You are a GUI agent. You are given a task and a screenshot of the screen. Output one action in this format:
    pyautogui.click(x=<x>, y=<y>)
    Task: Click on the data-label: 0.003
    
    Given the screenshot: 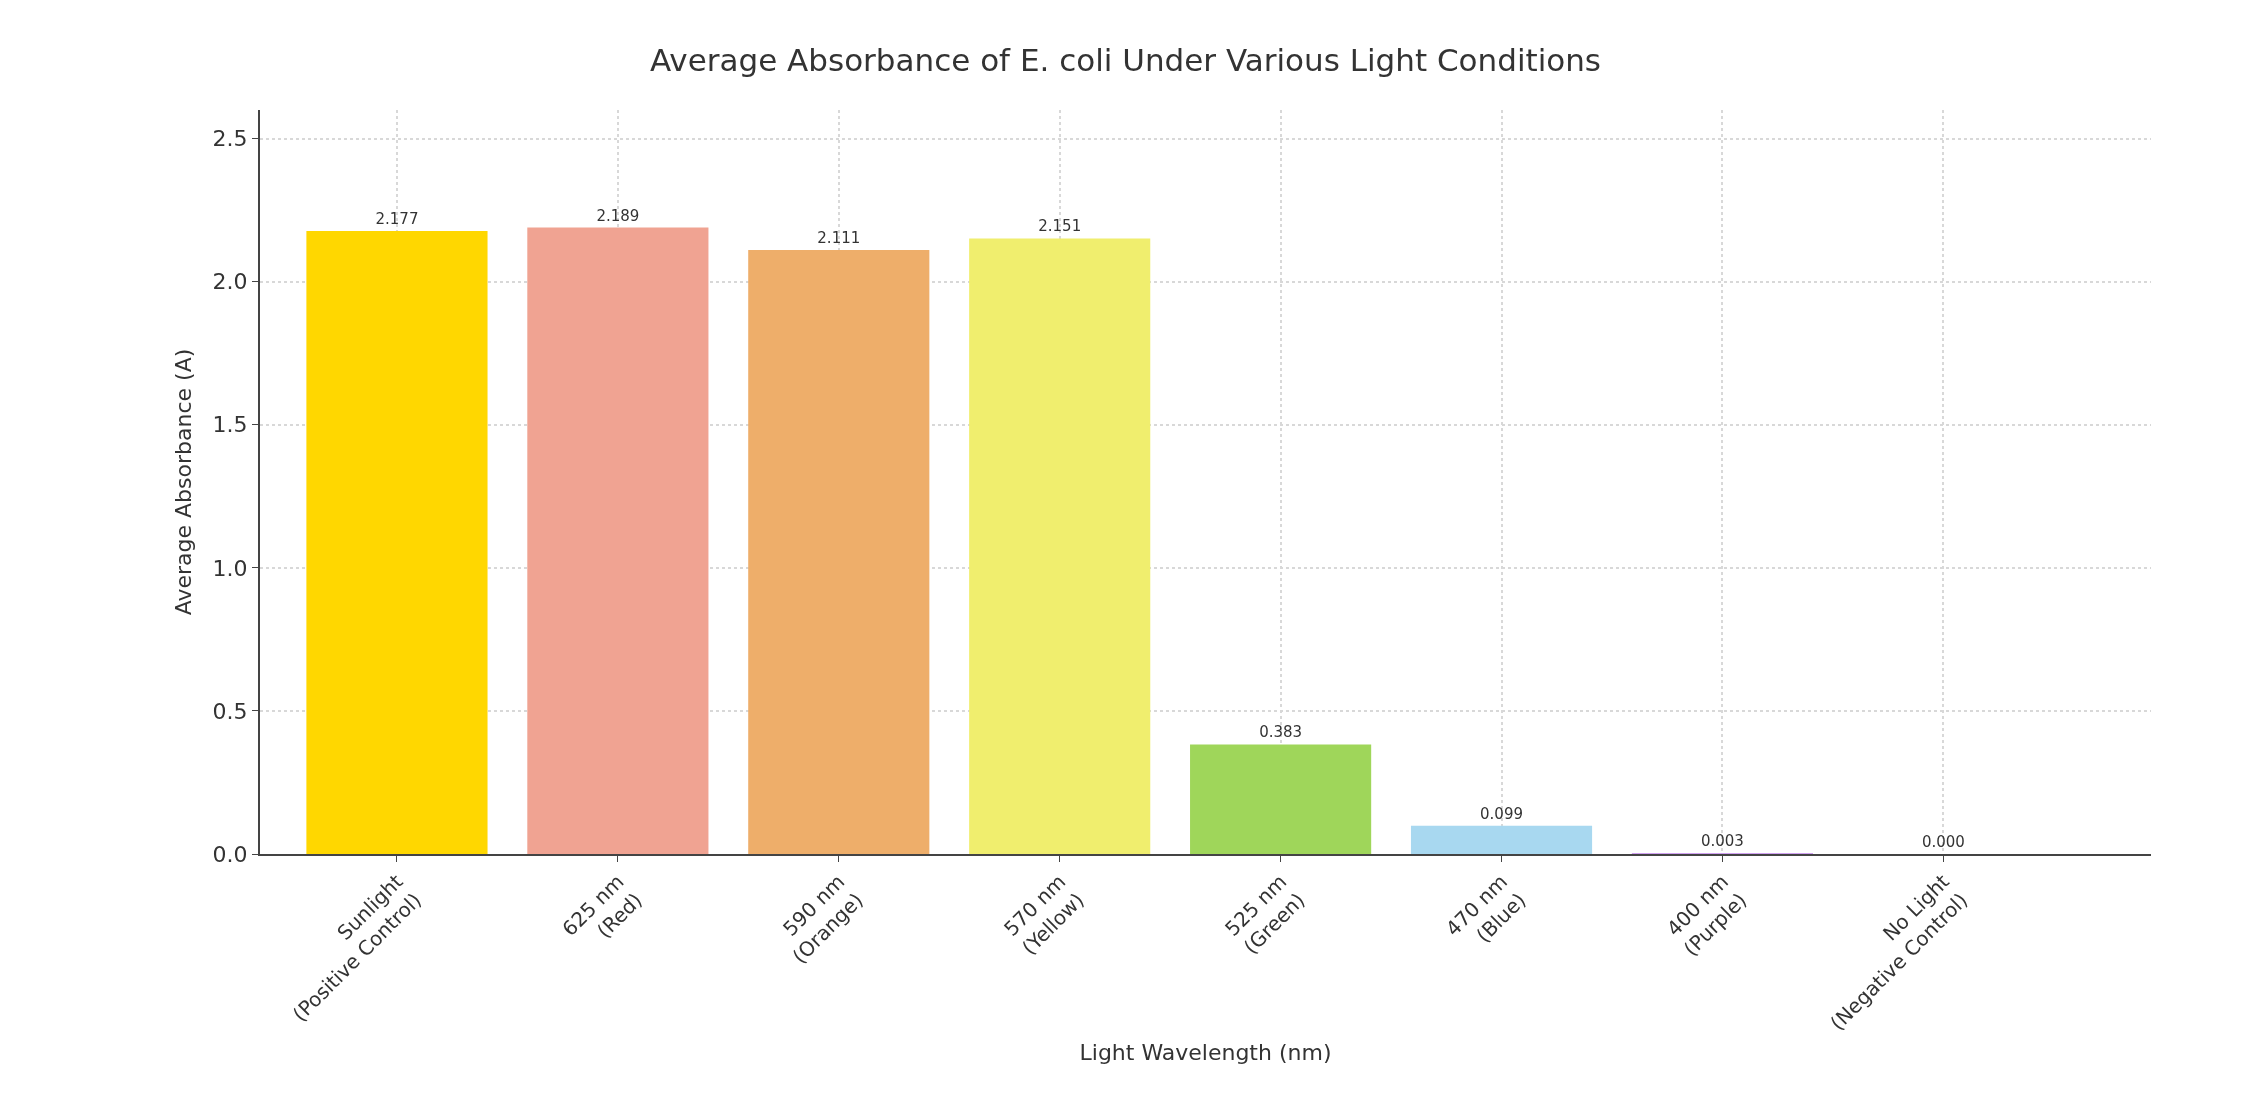 What is the action you would take?
    pyautogui.click(x=1722, y=841)
    